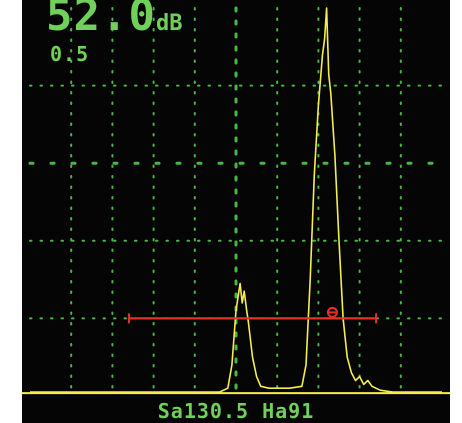 The height and width of the screenshot is (423, 462). Describe the element at coordinates (70, 54) in the screenshot. I see `gain-step-readout: 0.5` at that location.